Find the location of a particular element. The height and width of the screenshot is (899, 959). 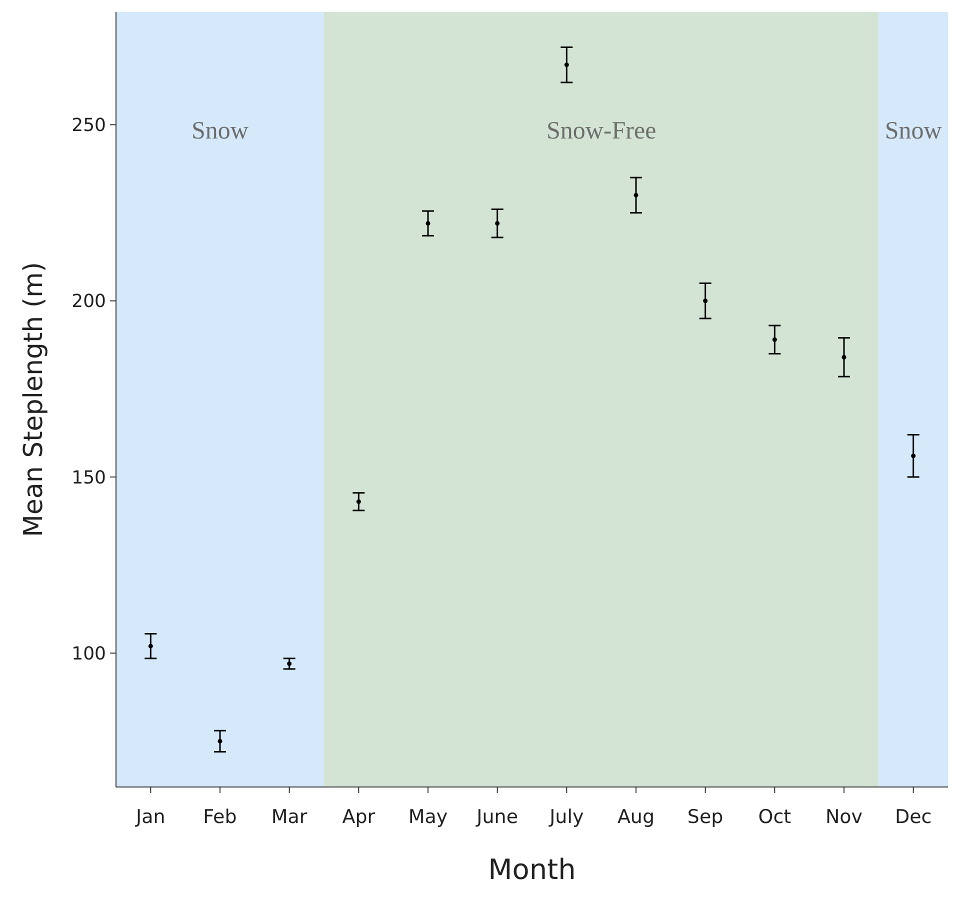

x-tick-label: Sep is located at coordinates (705, 817).